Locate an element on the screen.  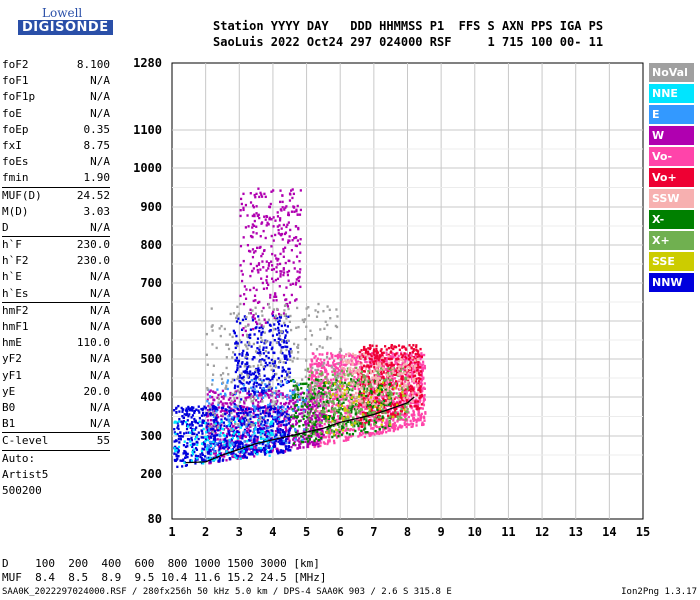
param-value: 55 is located at coordinates (103, 441).